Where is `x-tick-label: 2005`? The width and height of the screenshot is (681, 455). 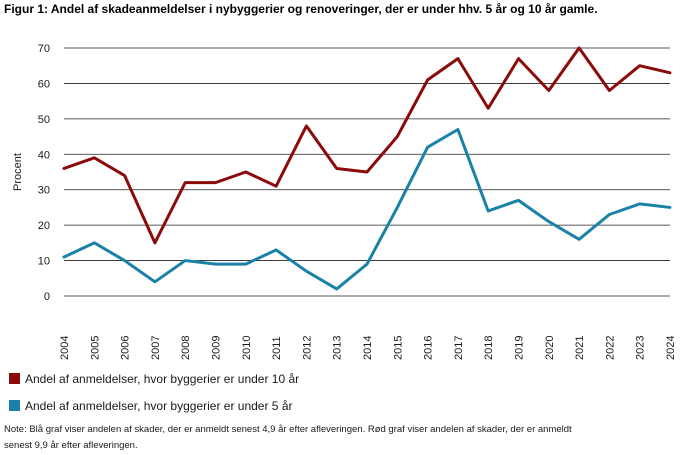
x-tick-label: 2005 is located at coordinates (95, 348).